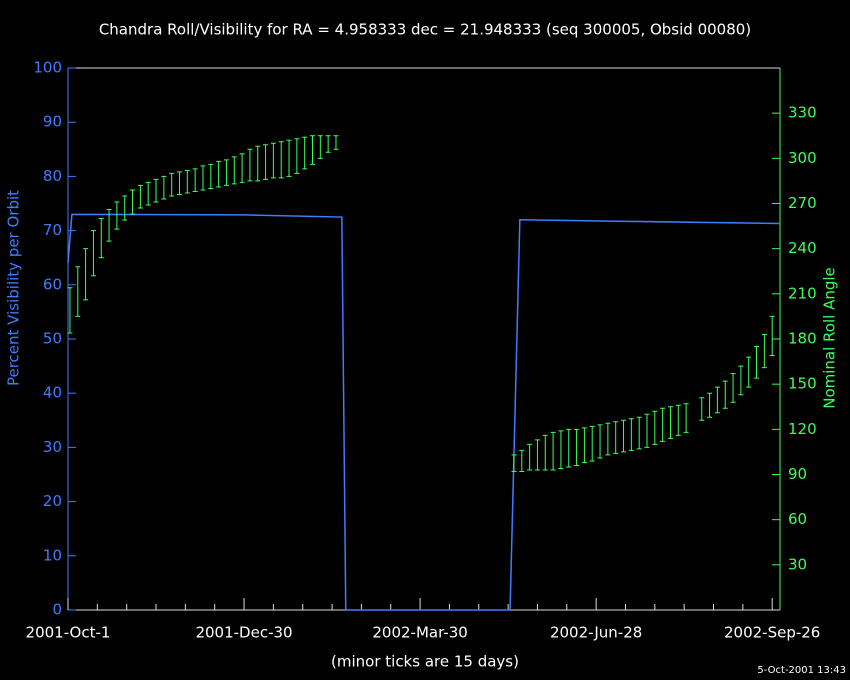 This screenshot has width=850, height=680. What do you see at coordinates (802, 384) in the screenshot?
I see `y2-tick-label: 150` at bounding box center [802, 384].